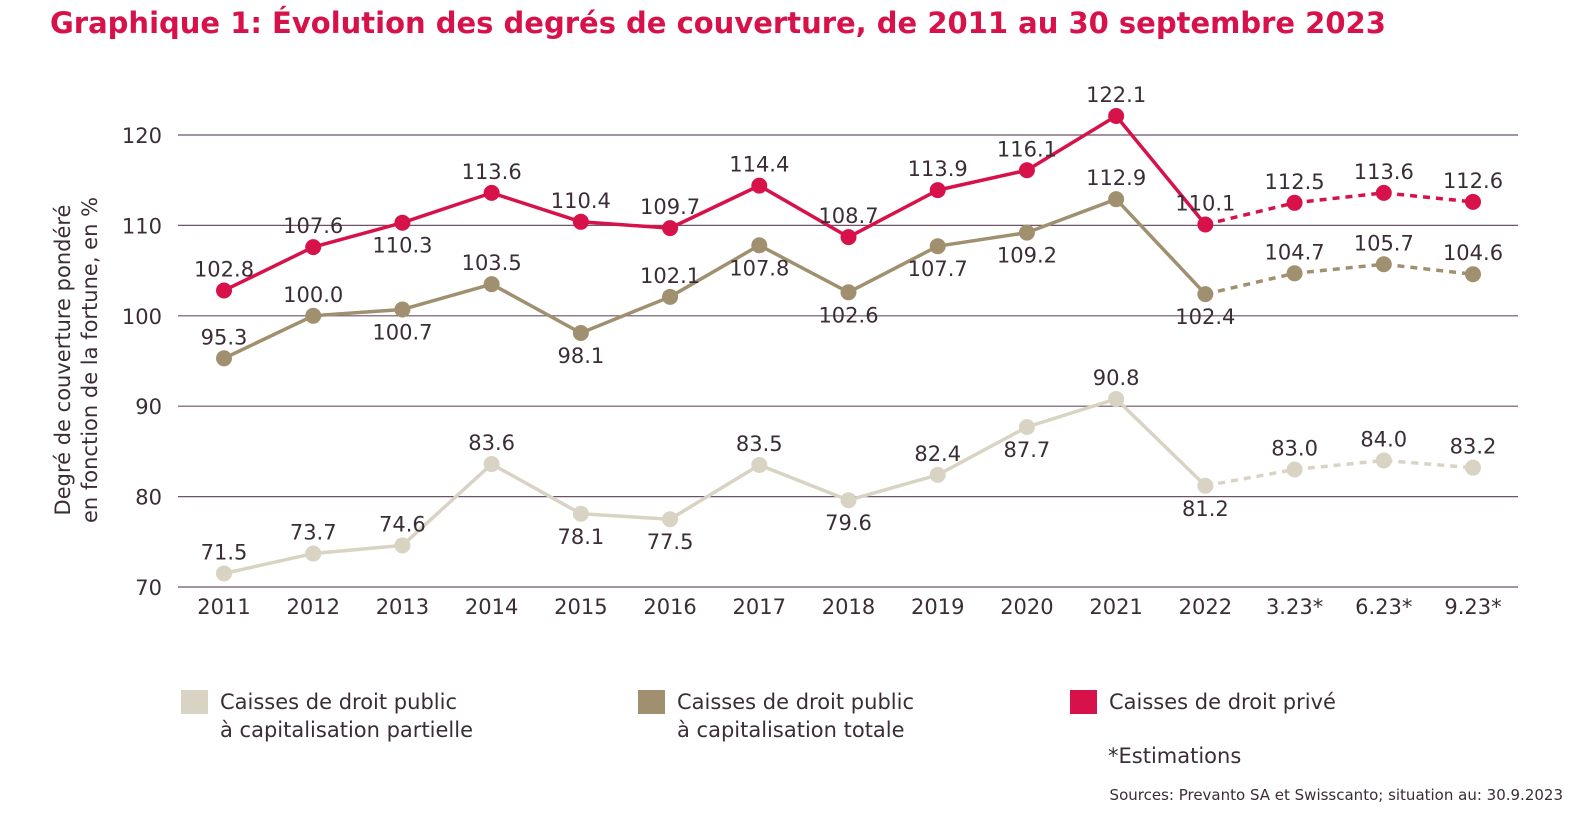 The height and width of the screenshot is (824, 1591). Describe the element at coordinates (402, 246) in the screenshot. I see `data-label-prive-2: 110.3` at that location.